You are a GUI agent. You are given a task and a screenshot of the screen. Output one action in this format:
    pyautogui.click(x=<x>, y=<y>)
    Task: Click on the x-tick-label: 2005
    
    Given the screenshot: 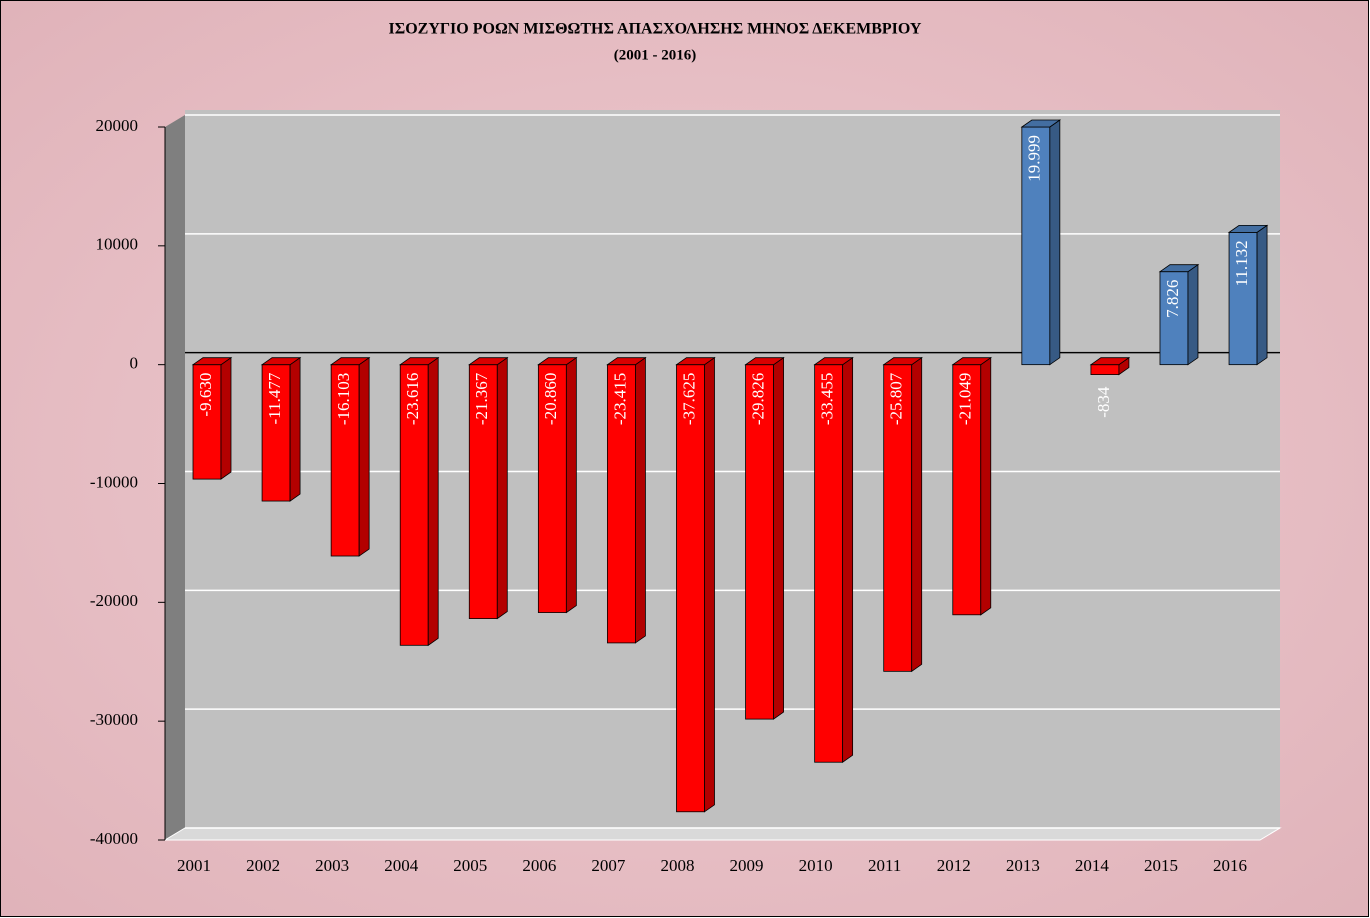 What is the action you would take?
    pyautogui.click(x=470, y=865)
    